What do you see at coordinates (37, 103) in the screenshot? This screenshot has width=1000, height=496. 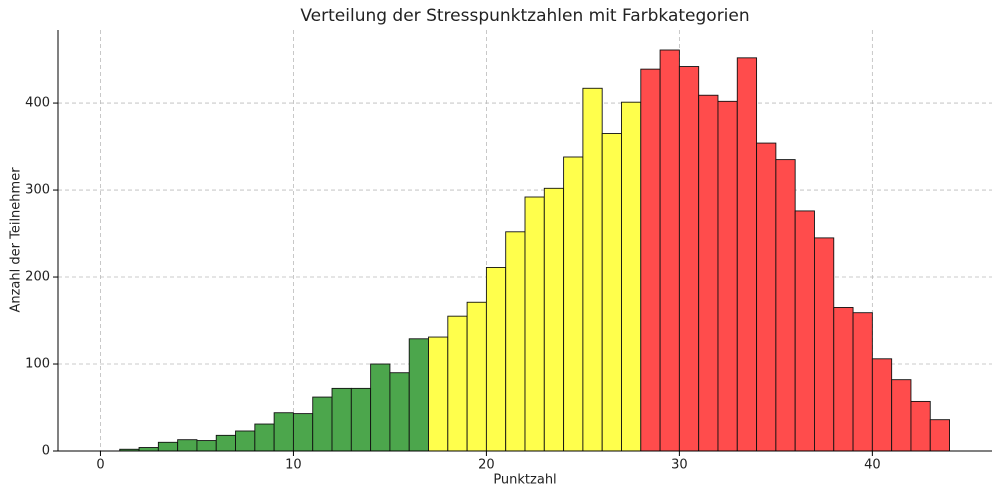 I see `y-tick-label: 400` at bounding box center [37, 103].